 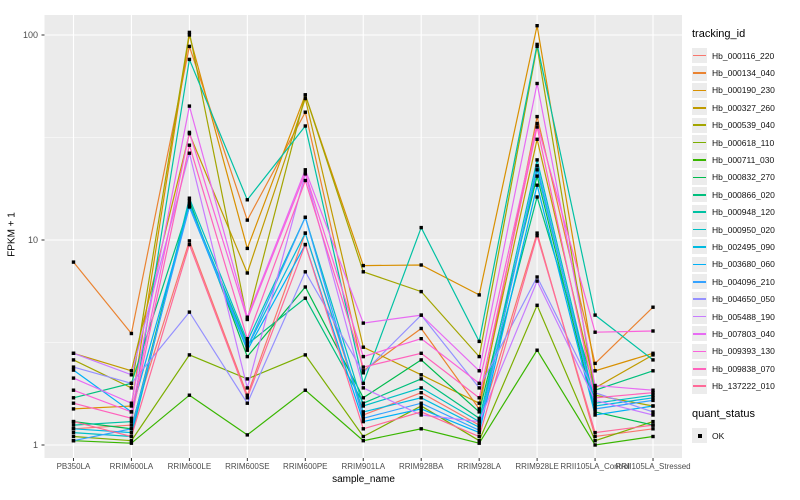 I want to click on legend-entry: Hb_004650_050, so click(x=745, y=298).